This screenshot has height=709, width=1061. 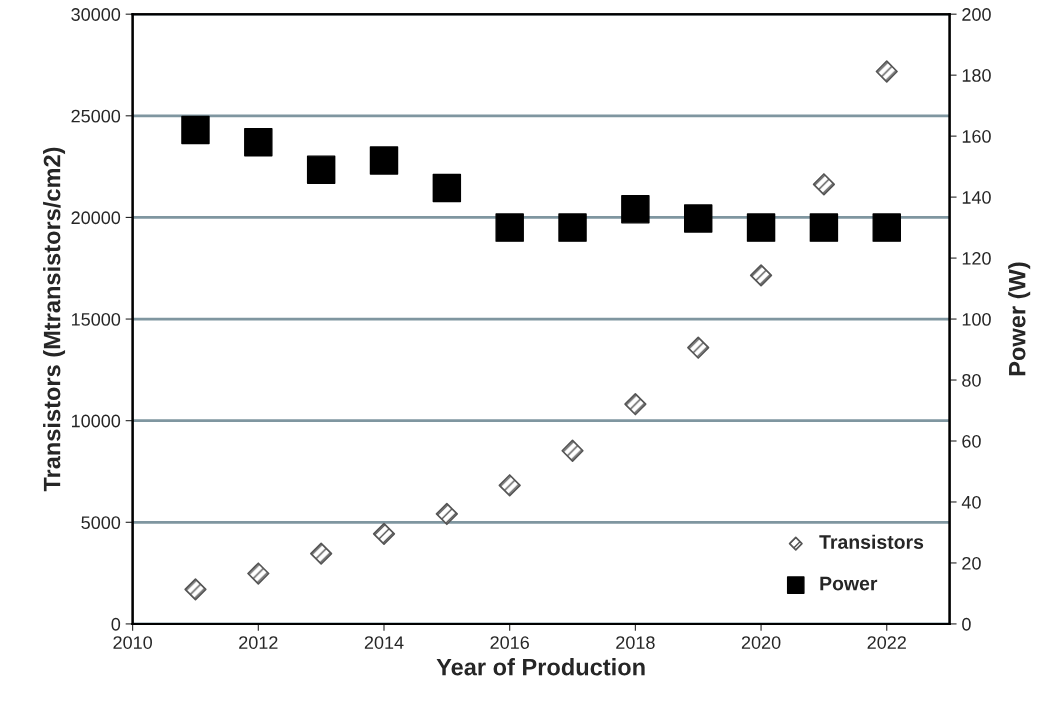 I want to click on y2-tick-label: 160, so click(x=976, y=136).